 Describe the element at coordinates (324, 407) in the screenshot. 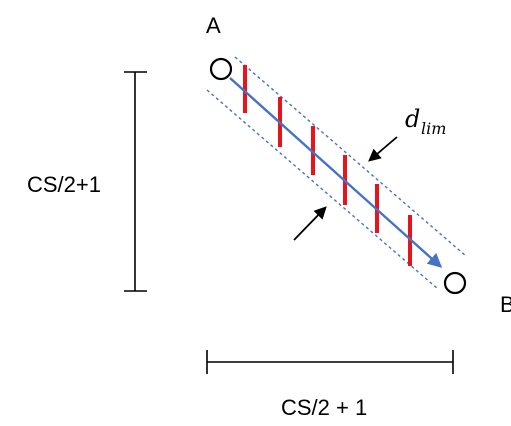

I see `horizontal-dimension-label: CS/2 + 1` at that location.